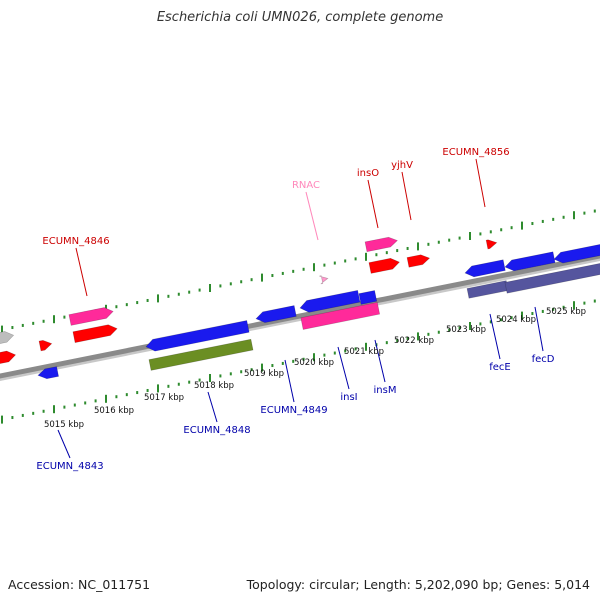 This screenshot has height=604, width=600. Describe the element at coordinates (306, 185) in the screenshot. I see `gene-label: RNAC` at that location.